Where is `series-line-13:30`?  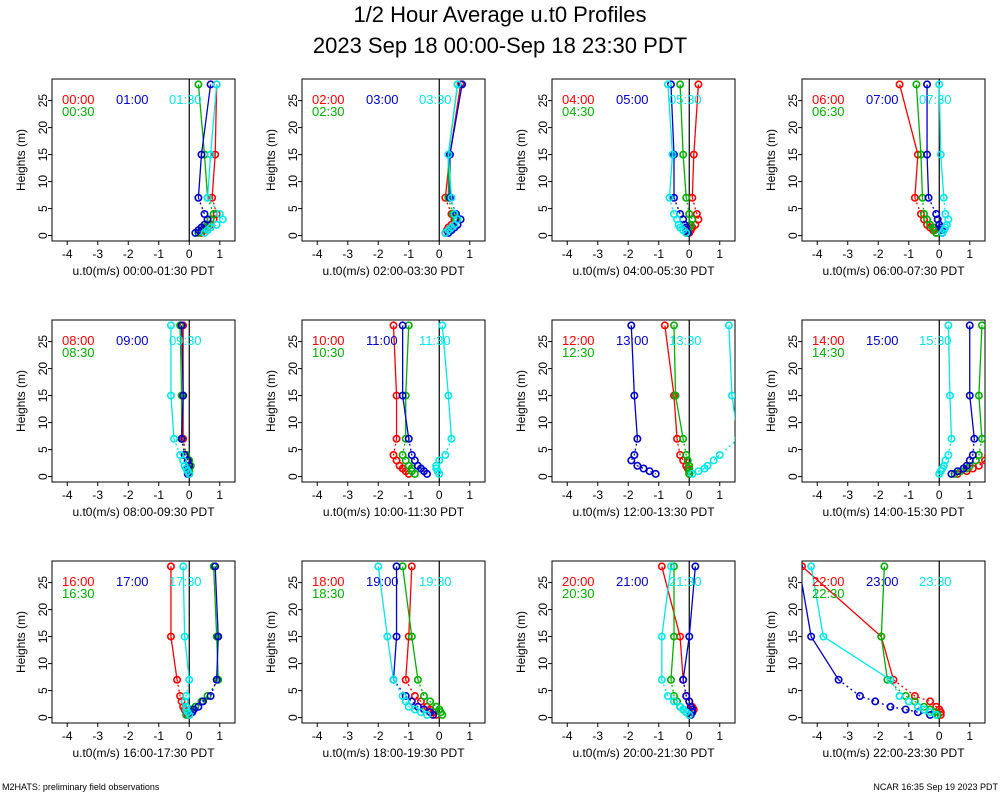
series-line-13:30 is located at coordinates (731, 373).